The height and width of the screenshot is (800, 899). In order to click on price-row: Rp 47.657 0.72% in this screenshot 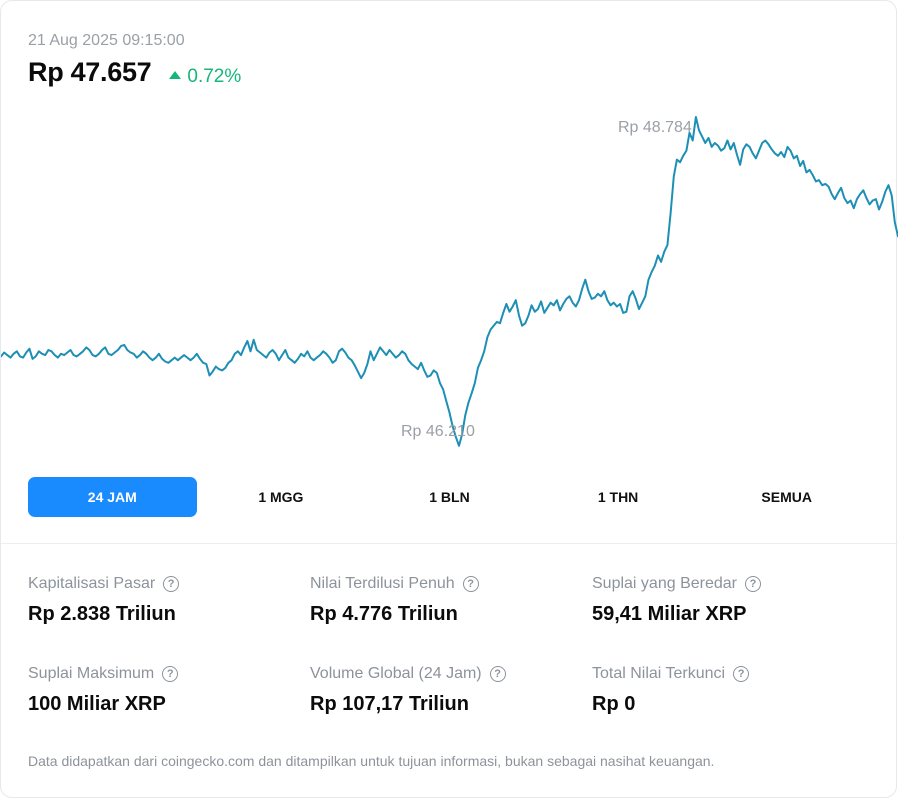, I will do `click(134, 72)`.